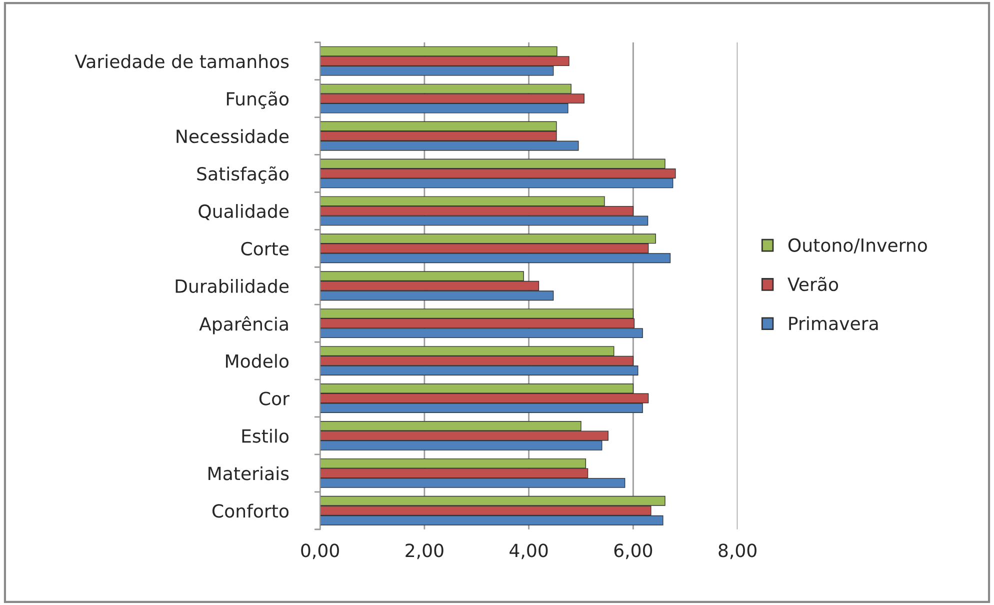 This screenshot has height=605, width=994. What do you see at coordinates (813, 284) in the screenshot?
I see `legend-label: Verão` at bounding box center [813, 284].